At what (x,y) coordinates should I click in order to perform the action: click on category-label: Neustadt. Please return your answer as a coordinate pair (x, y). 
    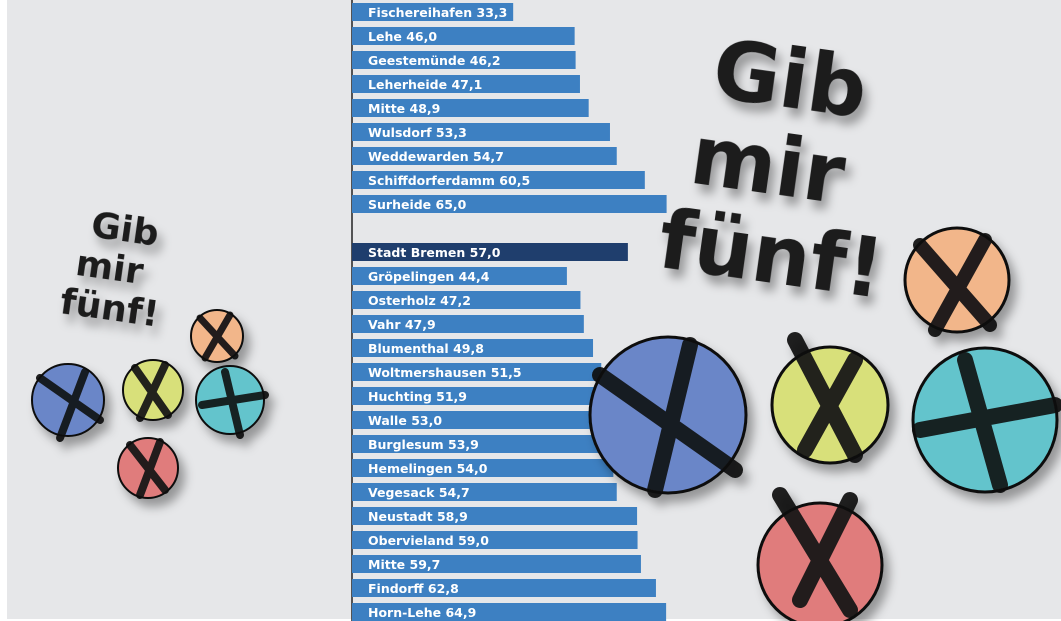
    Looking at the image, I should click on (400, 516).